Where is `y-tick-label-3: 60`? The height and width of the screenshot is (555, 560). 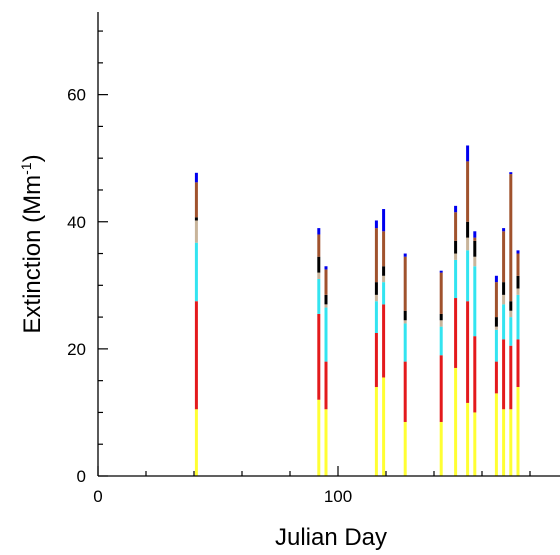 y-tick-label-3: 60 is located at coordinates (76, 95).